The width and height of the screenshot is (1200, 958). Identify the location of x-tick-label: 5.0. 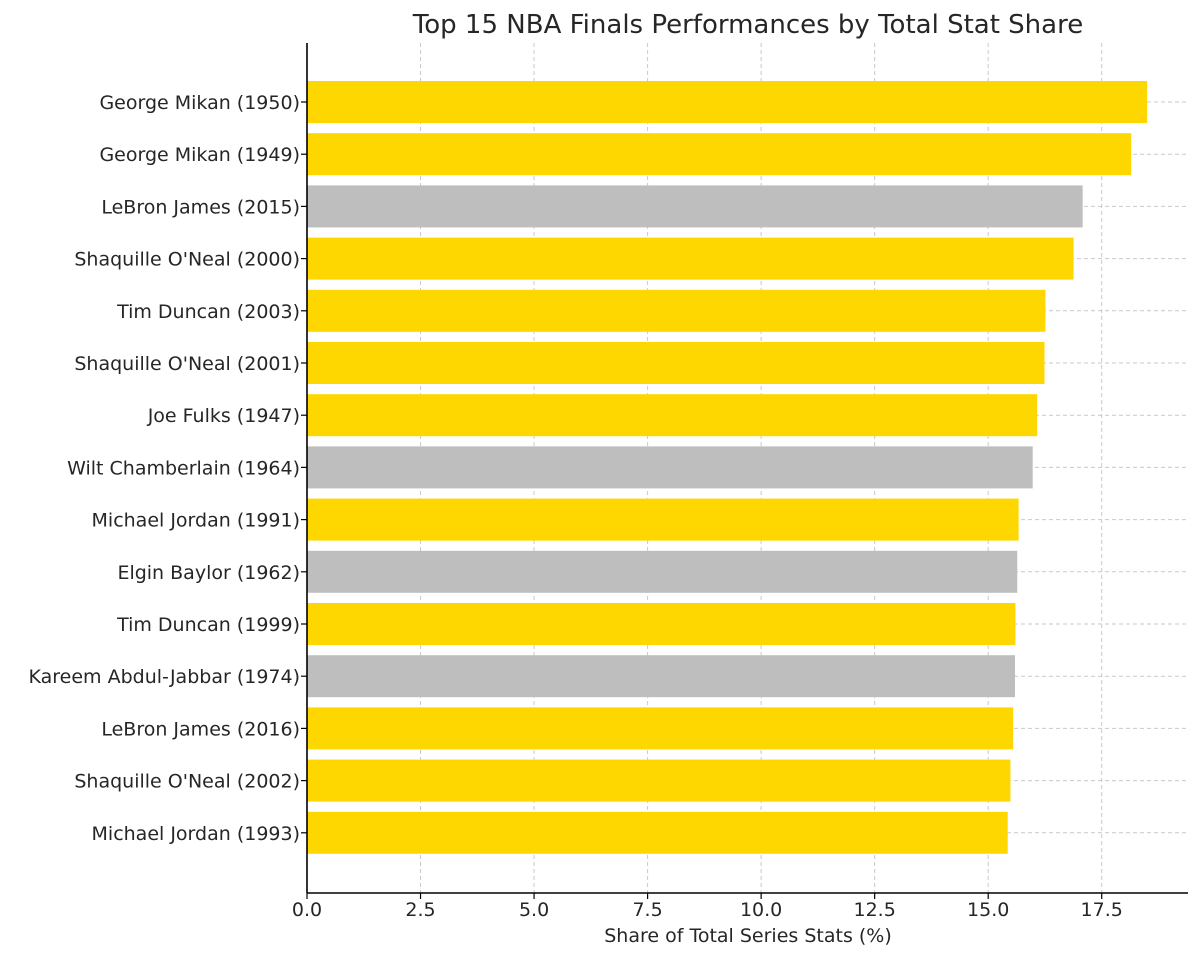
(534, 910).